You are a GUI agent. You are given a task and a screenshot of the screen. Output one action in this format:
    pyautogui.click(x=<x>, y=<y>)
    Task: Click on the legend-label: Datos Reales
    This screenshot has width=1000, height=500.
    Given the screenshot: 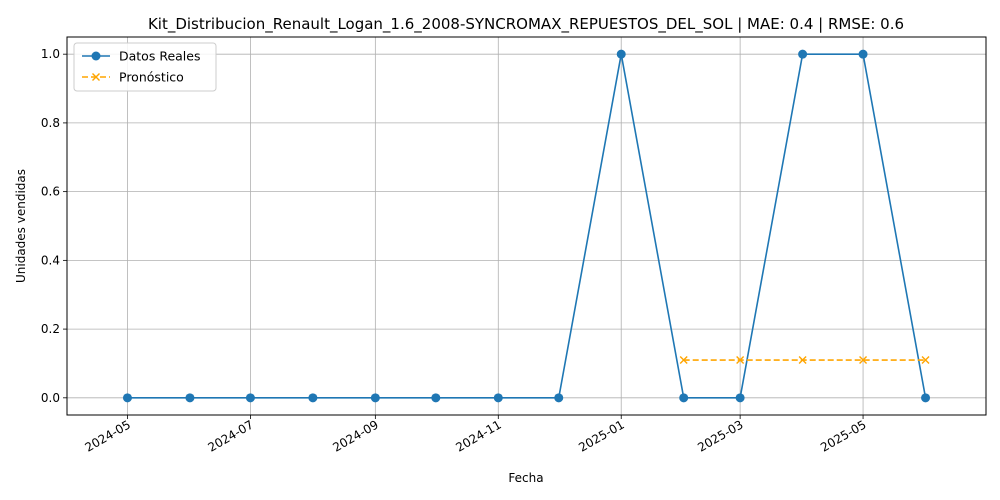 What is the action you would take?
    pyautogui.click(x=159, y=56)
    